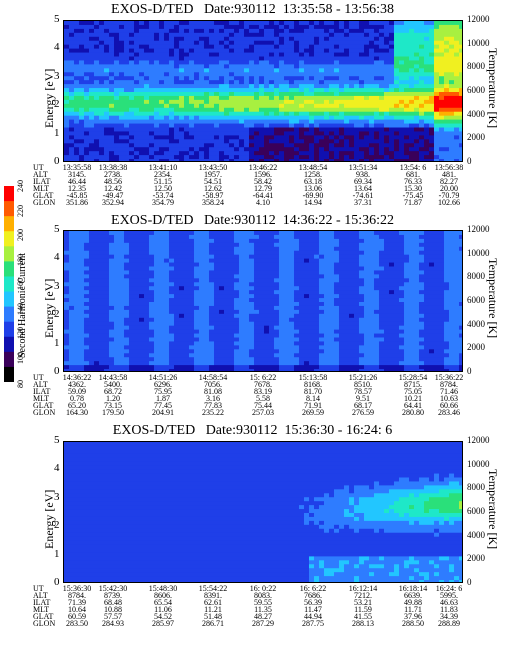  I want to click on orbit-table-cell: 48.56, so click(113, 181).